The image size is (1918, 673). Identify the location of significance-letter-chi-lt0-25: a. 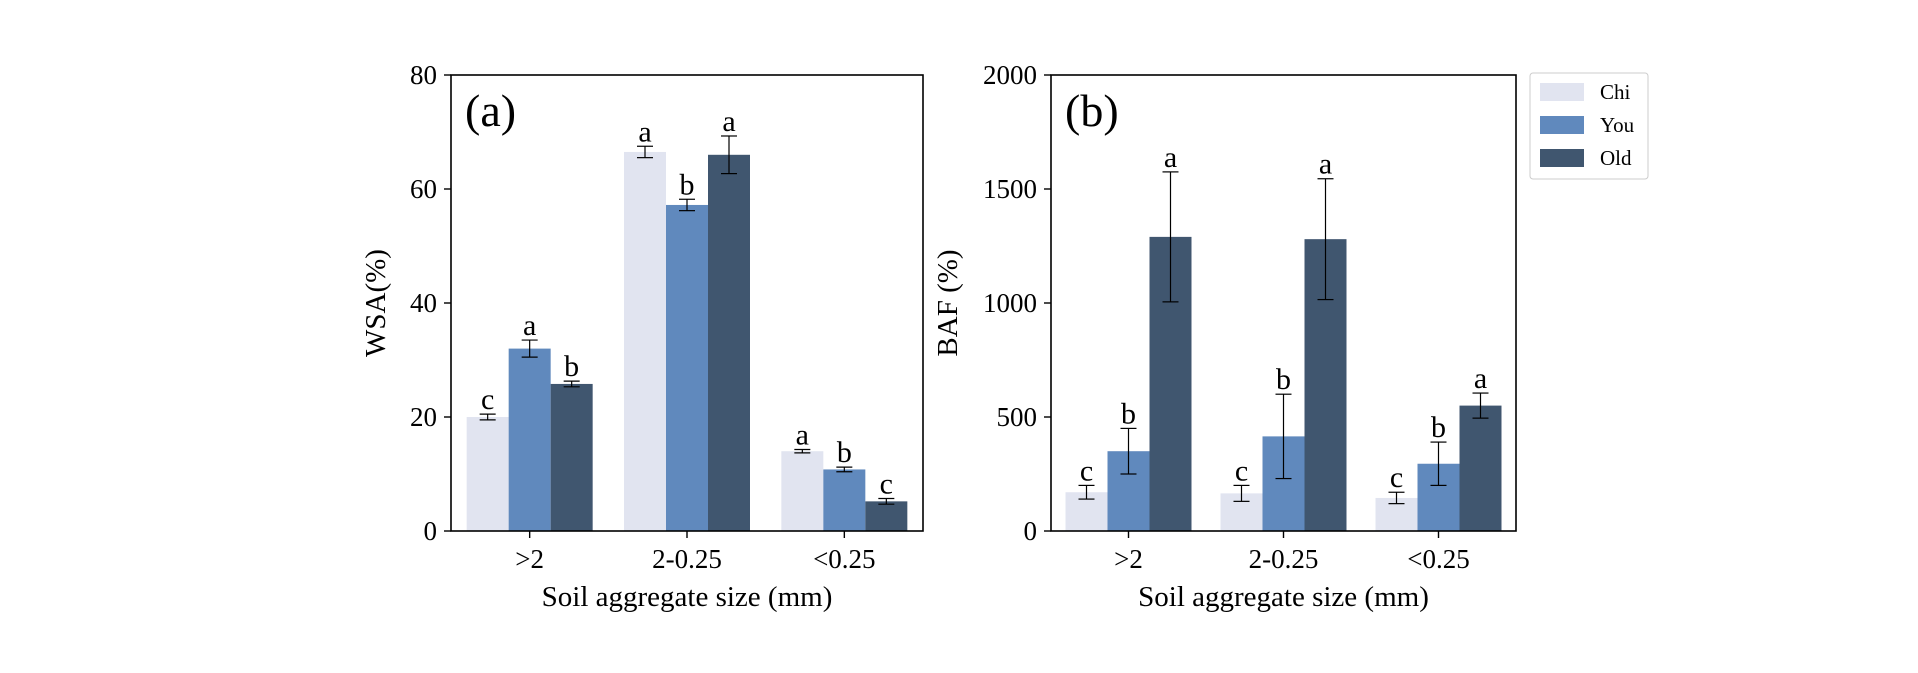
(802, 434).